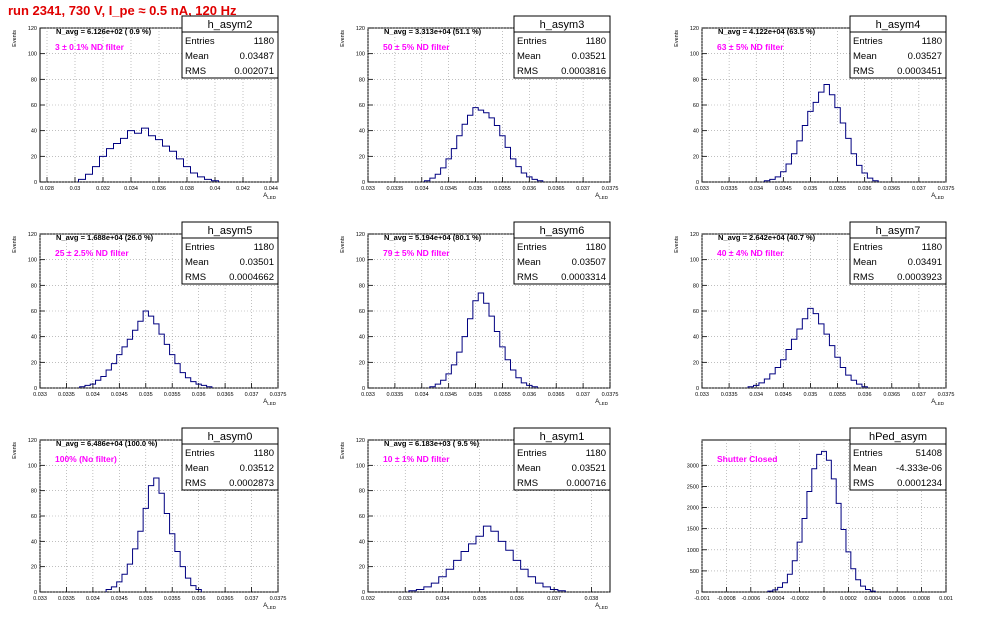 This screenshot has width=996, height=622. I want to click on x-tick-label: 0.03, so click(75, 189).